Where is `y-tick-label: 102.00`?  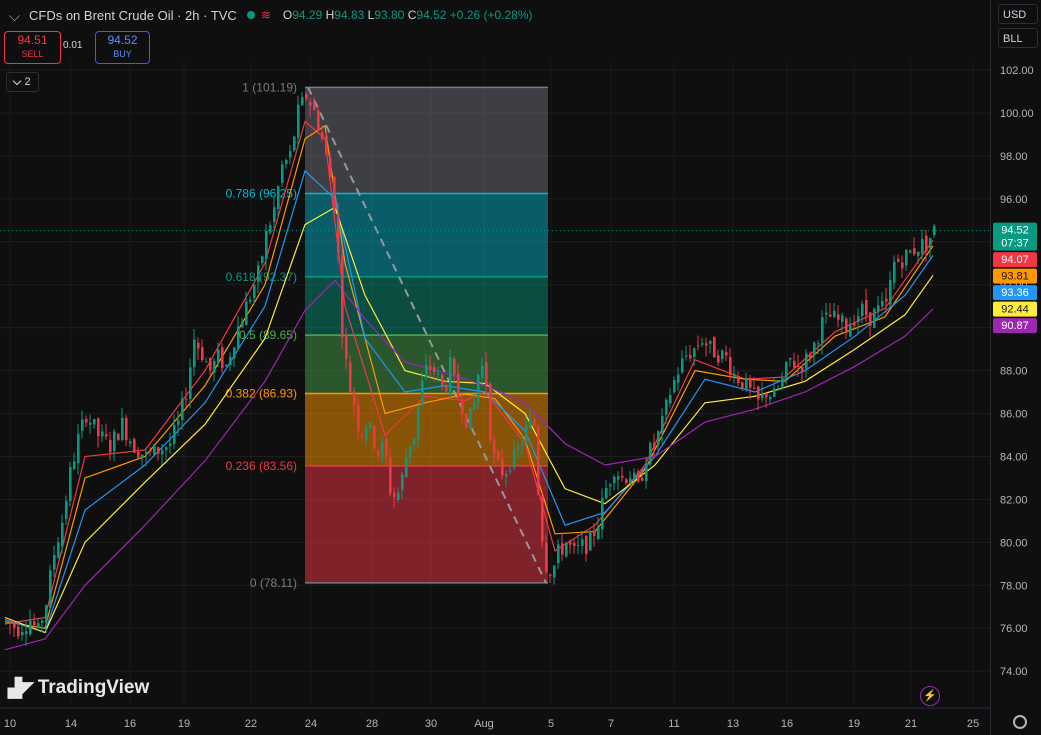
y-tick-label: 102.00 is located at coordinates (1017, 71).